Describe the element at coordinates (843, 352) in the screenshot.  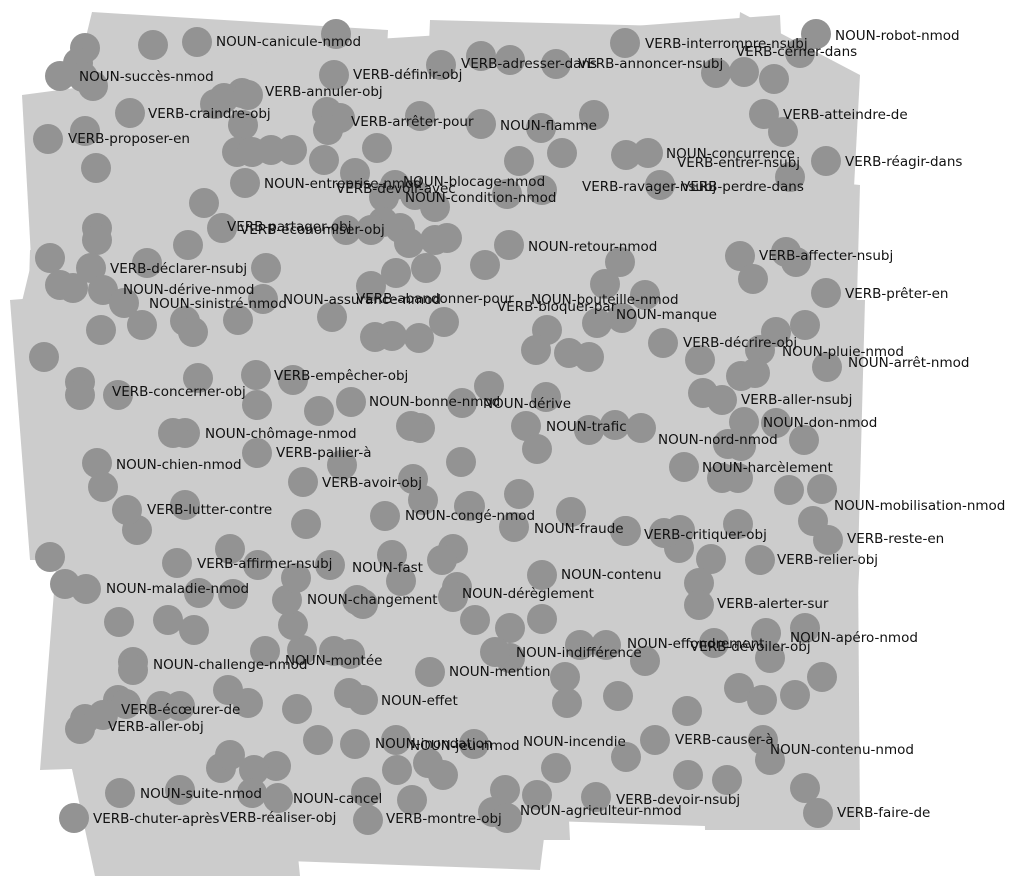
I see `node-label: NOUN-pluie-nmod` at that location.